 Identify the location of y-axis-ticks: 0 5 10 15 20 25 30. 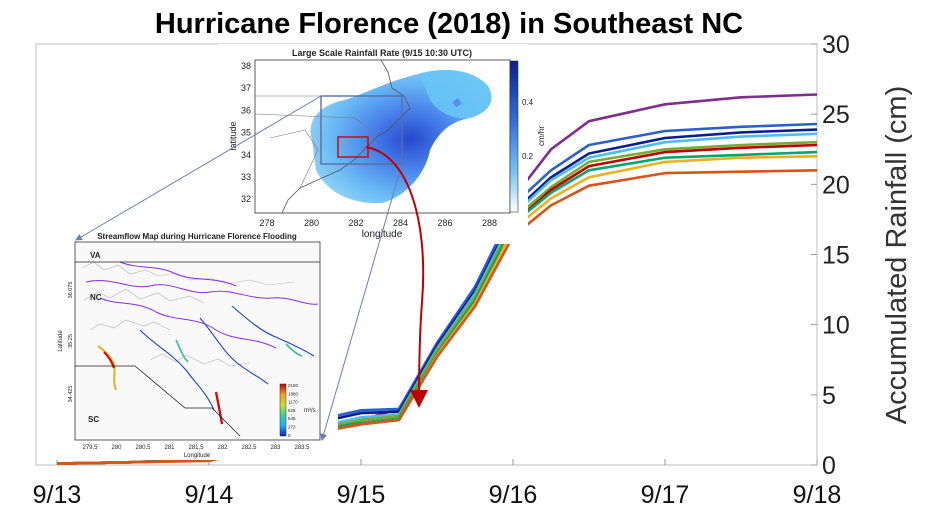
(830, 255).